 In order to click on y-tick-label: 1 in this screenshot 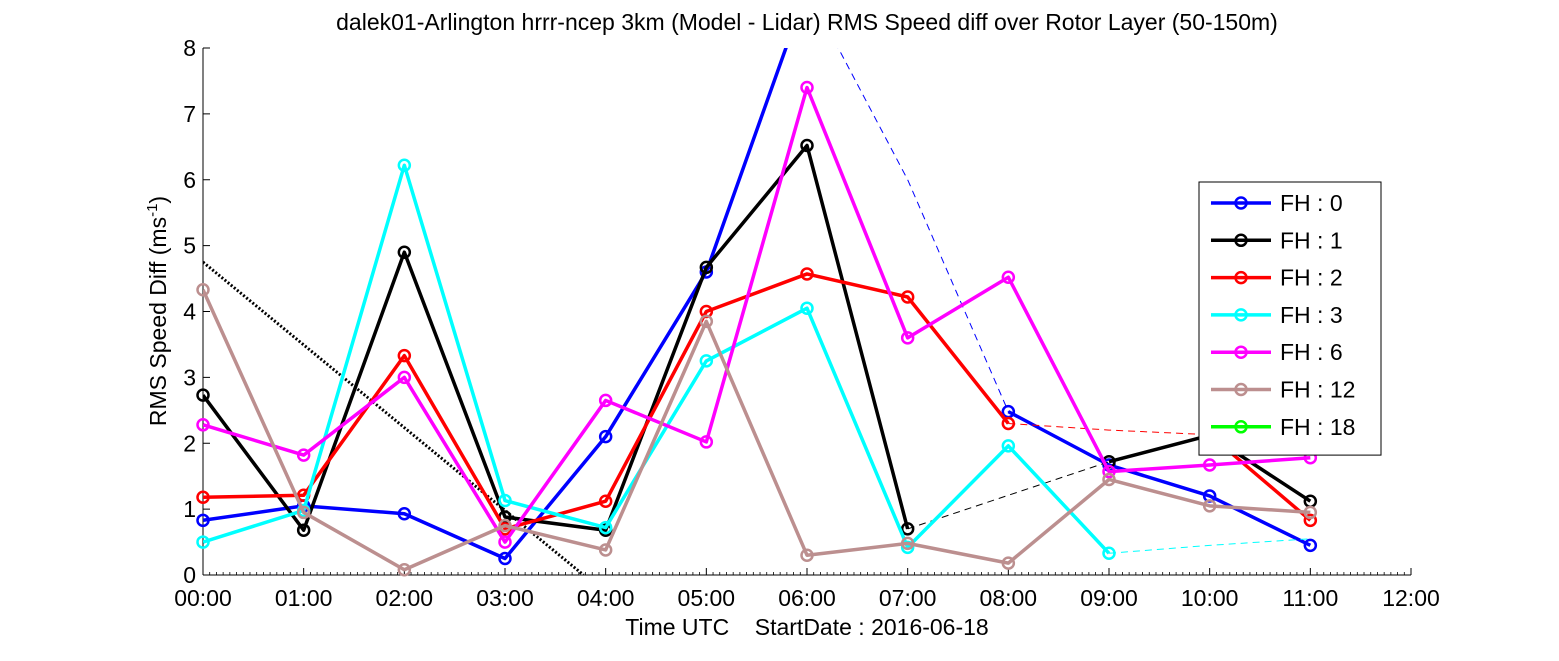, I will do `click(189, 509)`.